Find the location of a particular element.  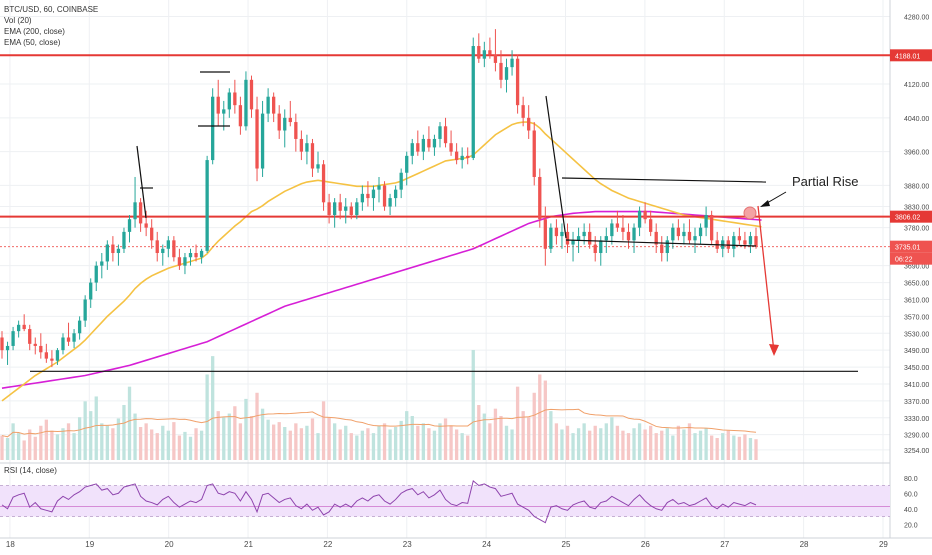

projection-line is located at coordinates (766, 279).